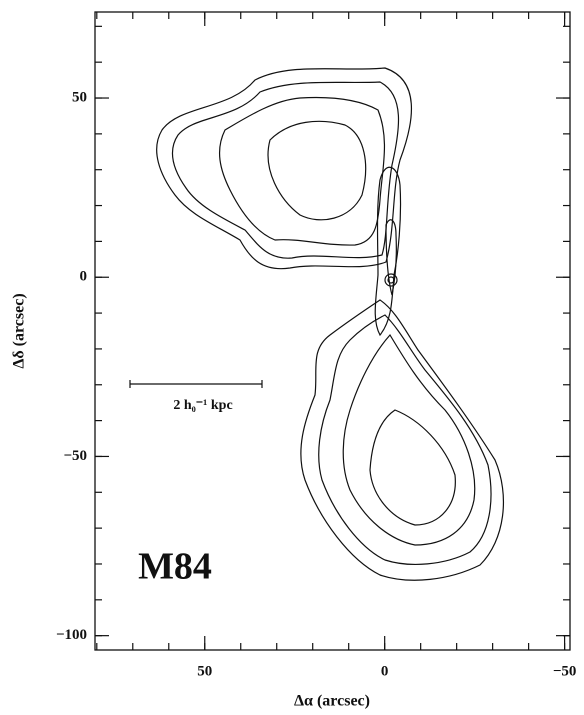 Image resolution: width=584 pixels, height=715 pixels. I want to click on x-axis-label: Δα (arcsec), so click(332, 701).